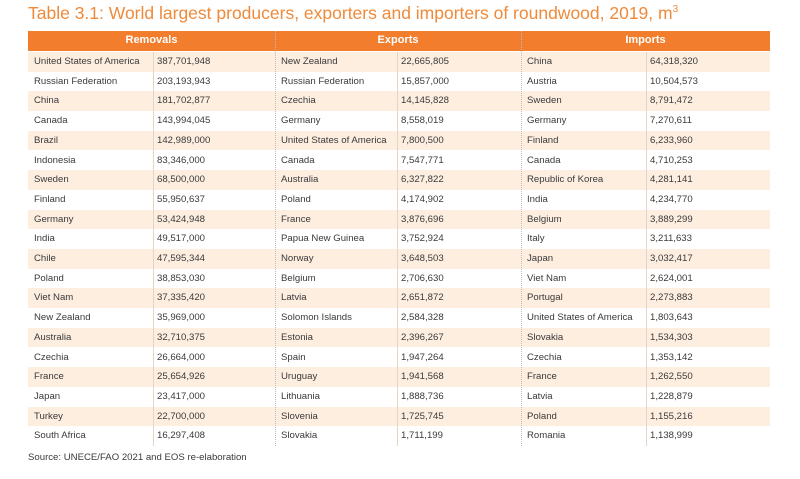 This screenshot has height=479, width=800. Describe the element at coordinates (671, 239) in the screenshot. I see `value: 3,211,633` at that location.